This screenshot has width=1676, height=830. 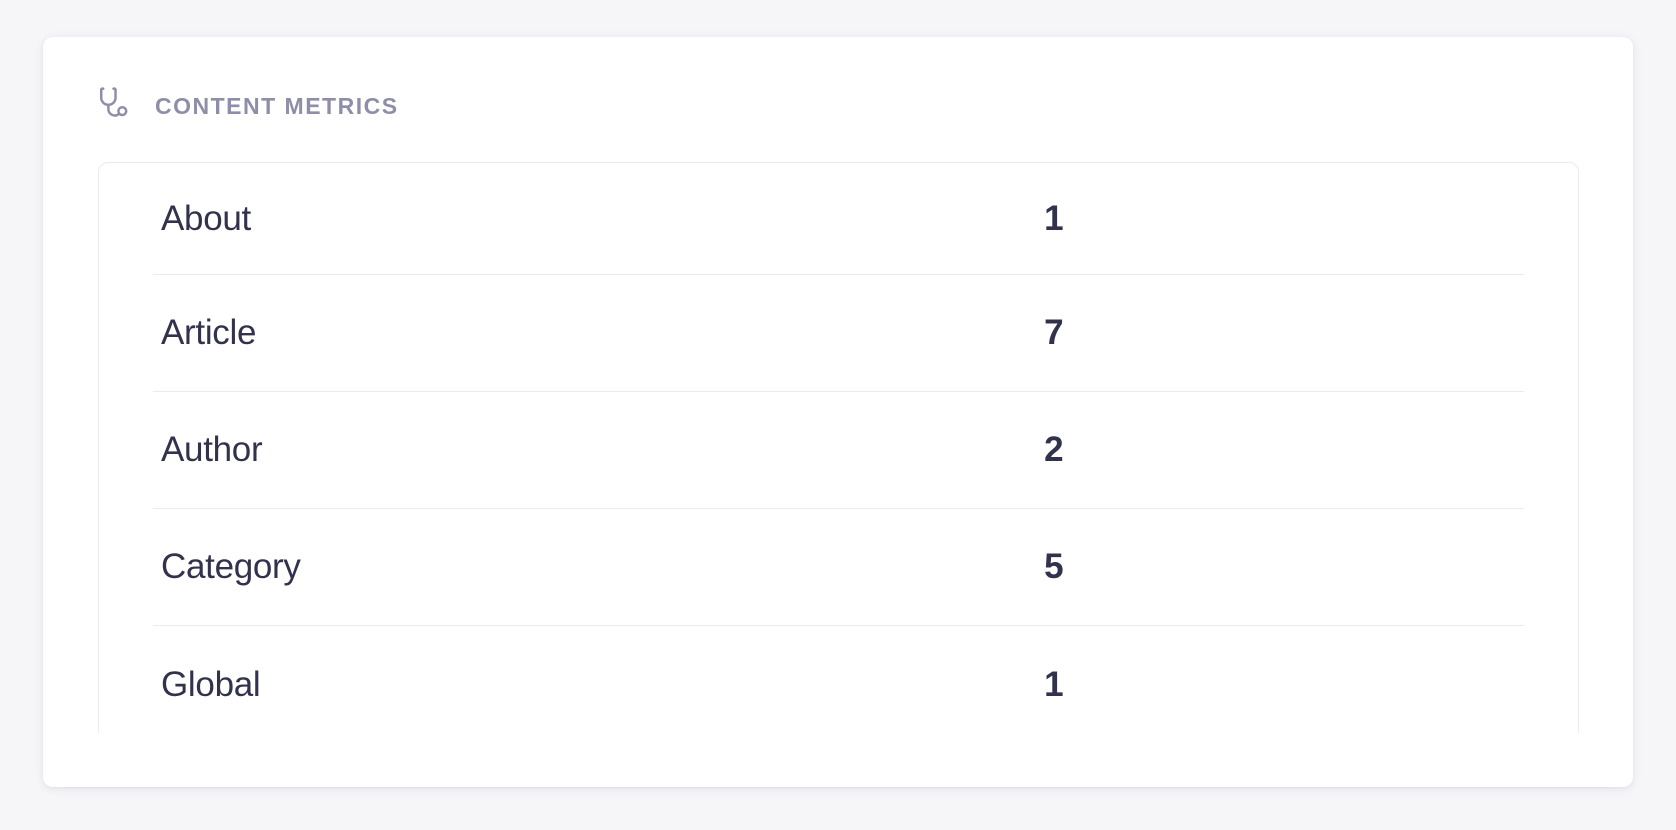 I want to click on metric-row-author: Author 2, so click(x=838, y=450).